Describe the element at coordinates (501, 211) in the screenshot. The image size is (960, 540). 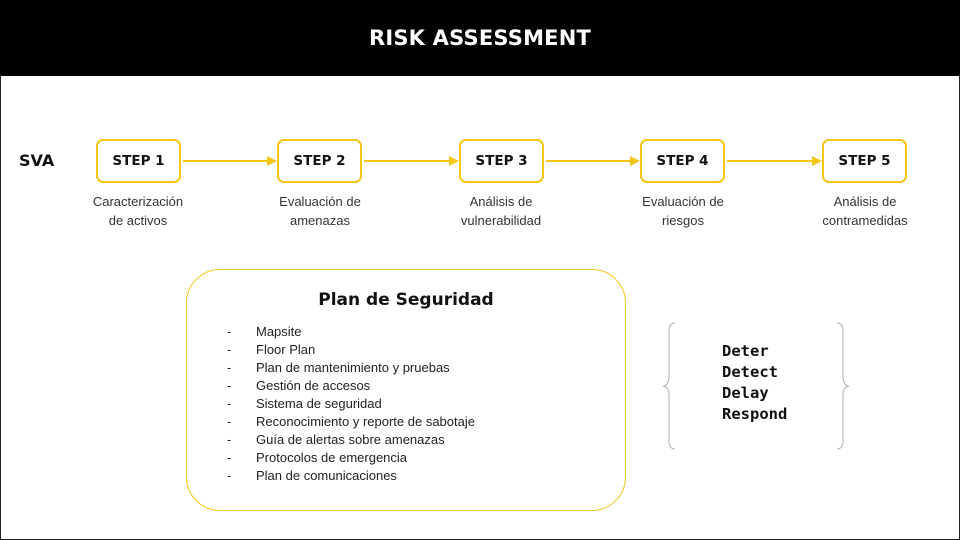
I see `step-3-description: Análisis de vulnerabilidad` at that location.